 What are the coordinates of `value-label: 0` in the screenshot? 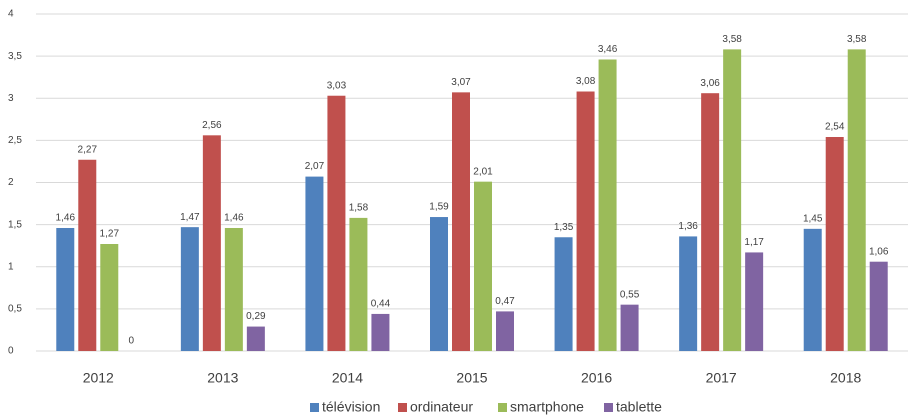 It's located at (132, 341).